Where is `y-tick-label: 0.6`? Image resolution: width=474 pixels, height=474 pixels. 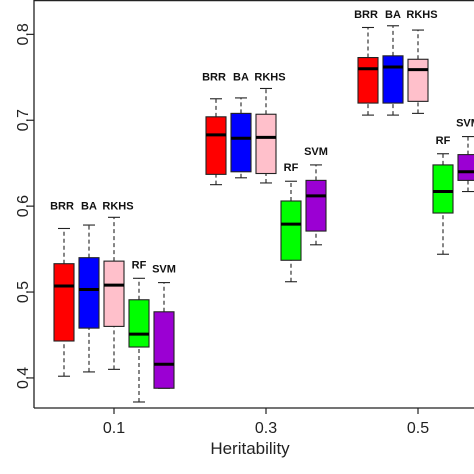
y-tick-label: 0.6 is located at coordinates (23, 206).